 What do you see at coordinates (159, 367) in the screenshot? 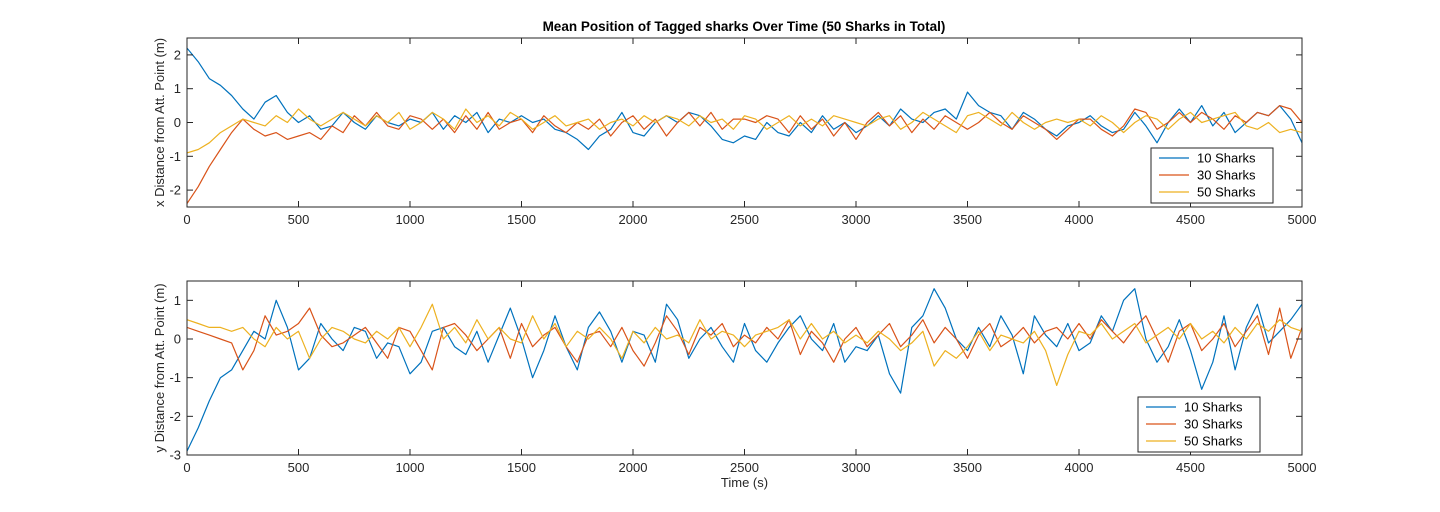
I see `y-axis-label: y Distance from Att. Point (m)` at bounding box center [159, 367].